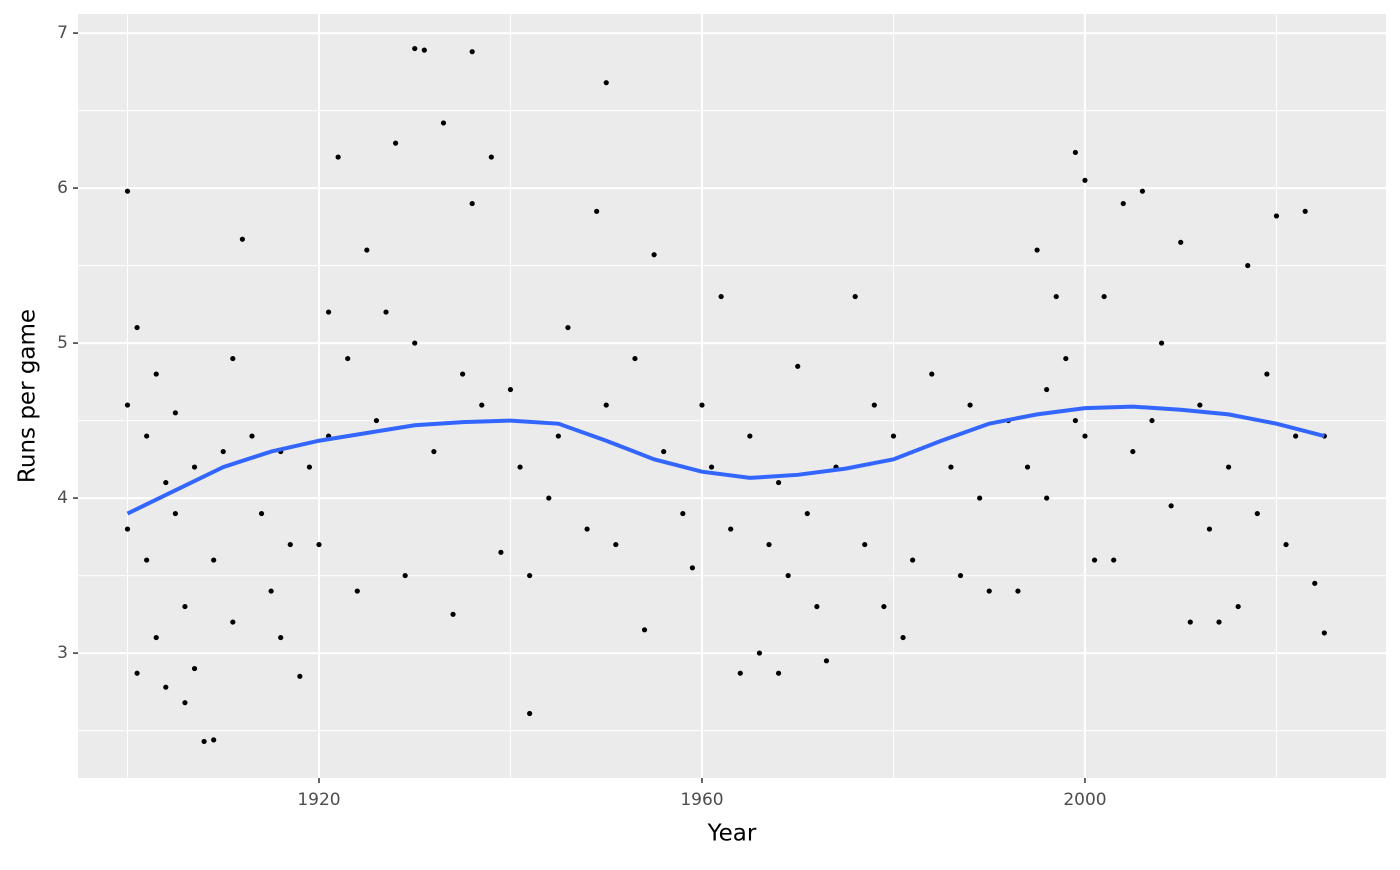 The width and height of the screenshot is (1400, 870). What do you see at coordinates (62, 653) in the screenshot?
I see `y-tick-label: 3` at bounding box center [62, 653].